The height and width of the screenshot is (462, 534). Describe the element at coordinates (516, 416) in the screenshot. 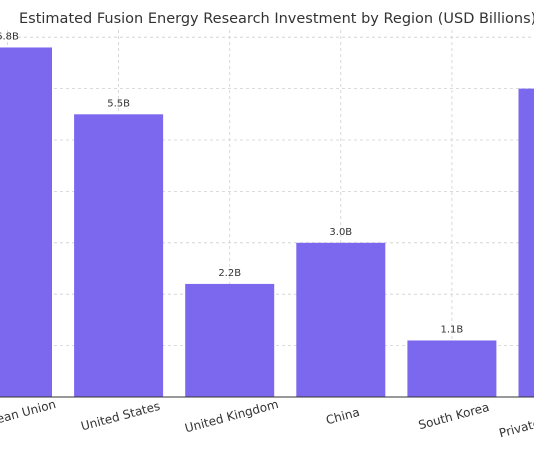

I see `x-tick-label: Private Sector (Global)` at that location.